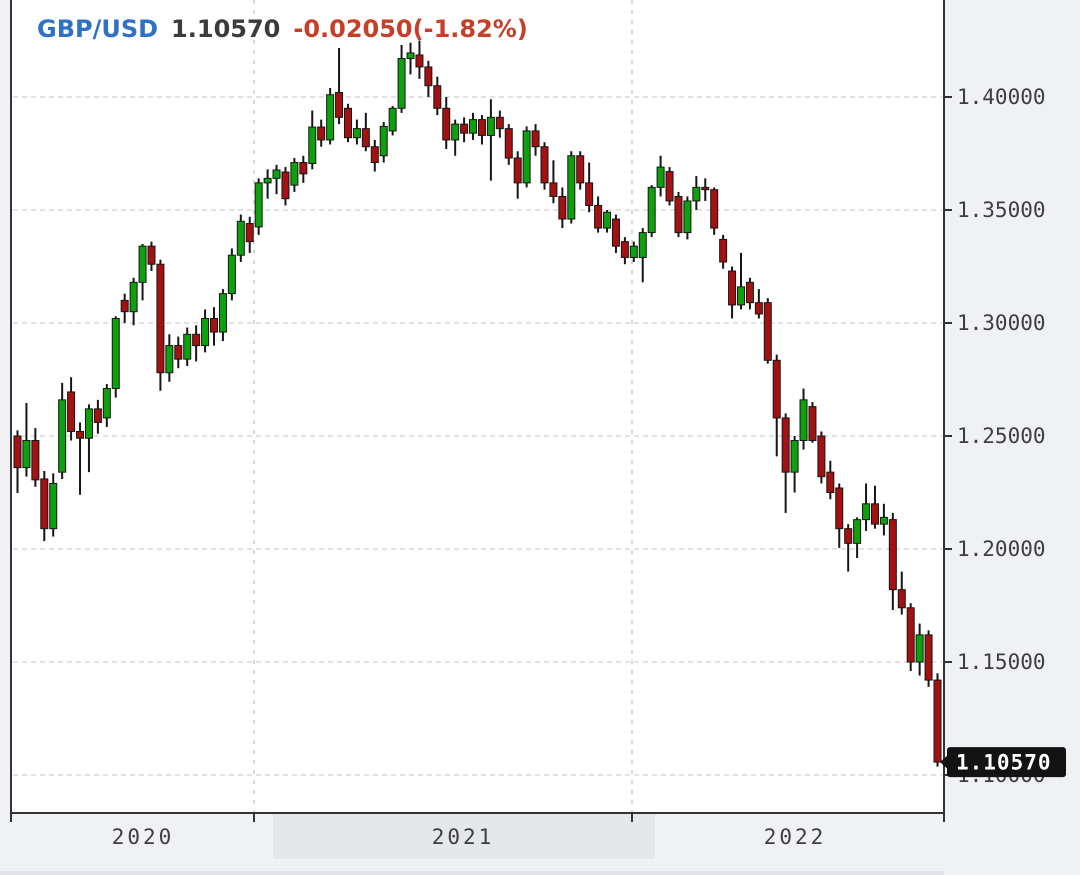 The width and height of the screenshot is (1080, 875). What do you see at coordinates (795, 837) in the screenshot?
I see `year-label: 2022` at bounding box center [795, 837].